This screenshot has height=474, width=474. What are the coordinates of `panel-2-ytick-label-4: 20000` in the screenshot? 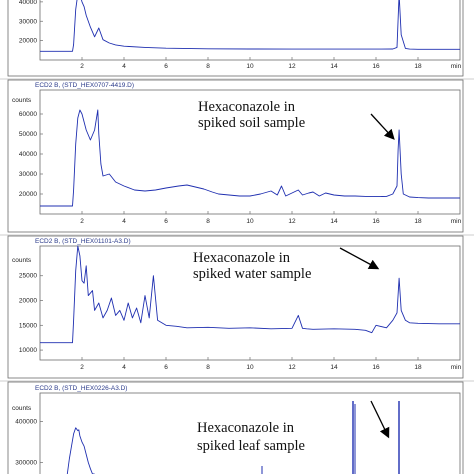 It's located at (28, 194).